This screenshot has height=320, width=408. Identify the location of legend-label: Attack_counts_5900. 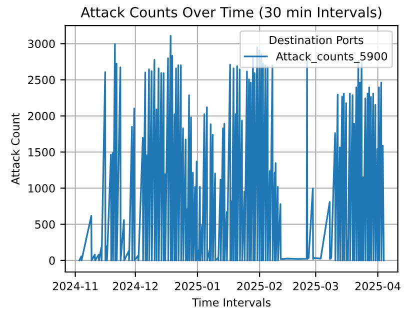
(332, 57).